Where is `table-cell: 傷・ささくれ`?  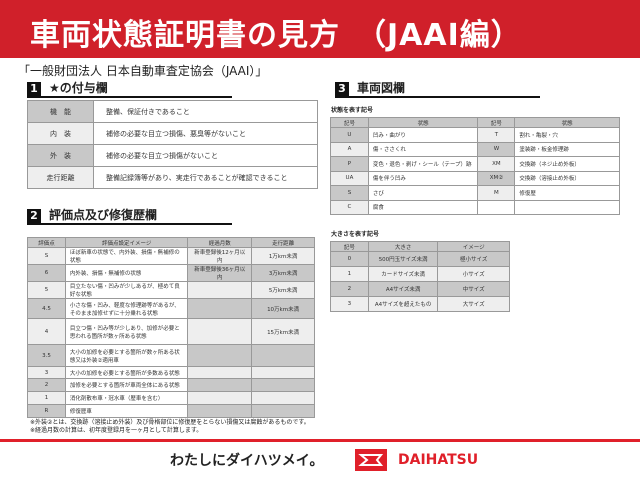
table-cell: 傷・ささくれ is located at coordinates (423, 149).